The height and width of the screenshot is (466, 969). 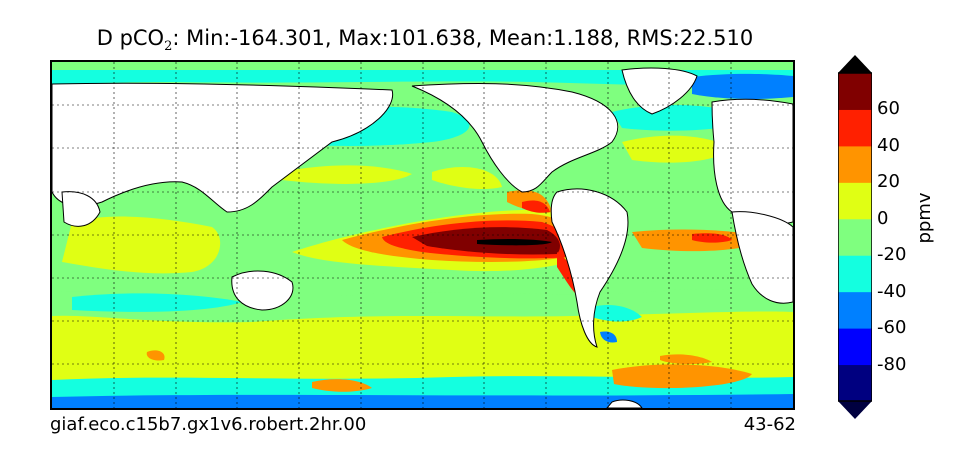 What do you see at coordinates (141, 245) in the screenshot?
I see `patch-indian-yellow` at bounding box center [141, 245].